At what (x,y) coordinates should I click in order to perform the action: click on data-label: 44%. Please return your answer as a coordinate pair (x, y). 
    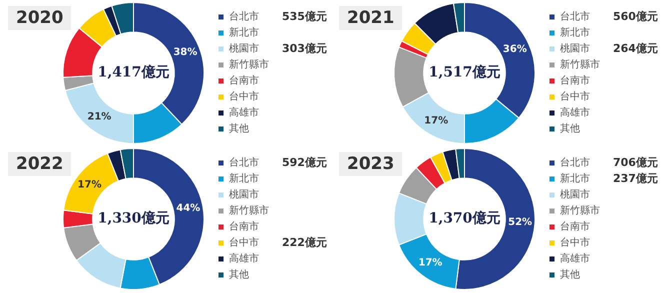
    Looking at the image, I should click on (188, 208).